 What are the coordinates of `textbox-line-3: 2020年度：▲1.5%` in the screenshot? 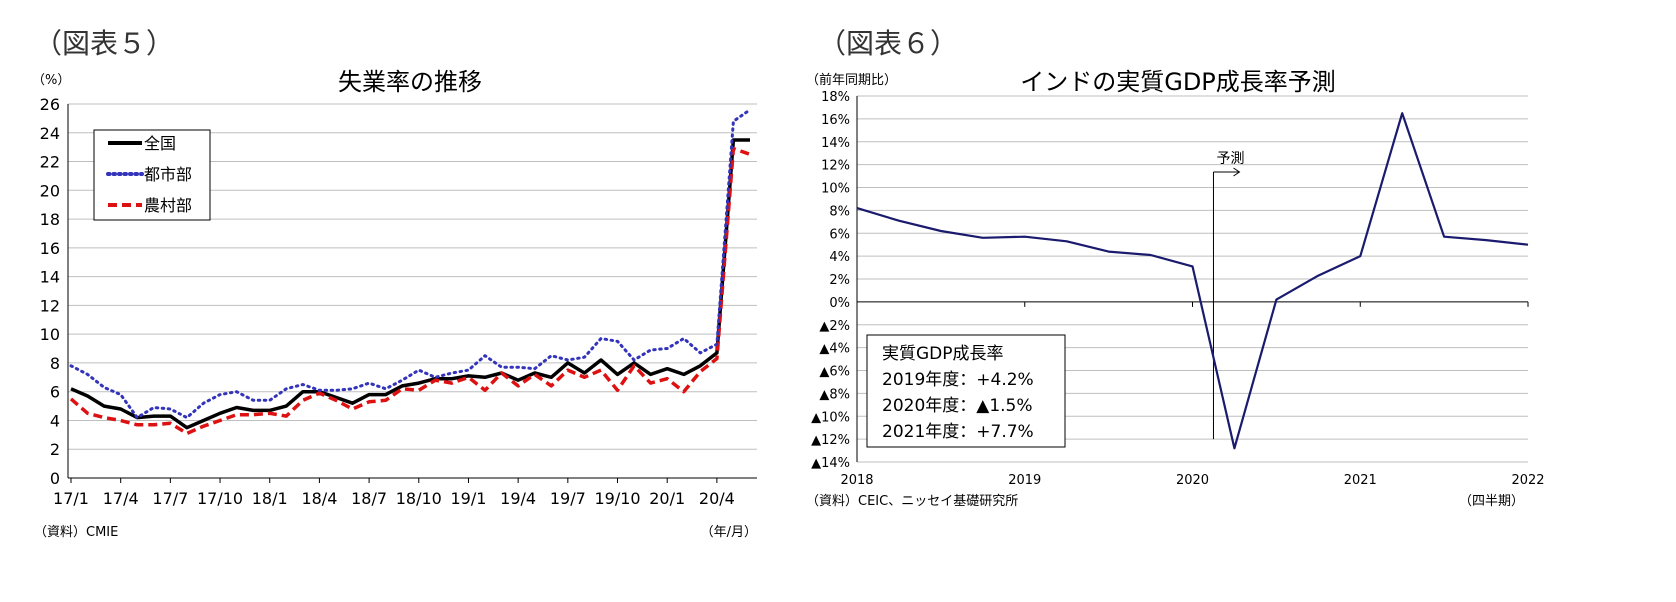 It's located at (957, 406).